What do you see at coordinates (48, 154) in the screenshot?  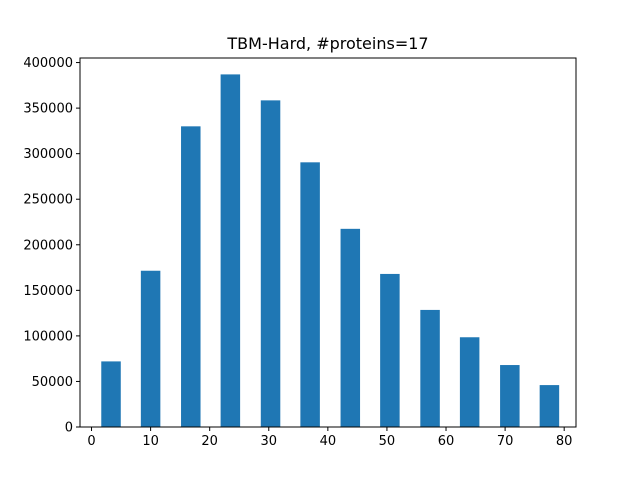 I see `y-tick-label-6: 300000` at bounding box center [48, 154].